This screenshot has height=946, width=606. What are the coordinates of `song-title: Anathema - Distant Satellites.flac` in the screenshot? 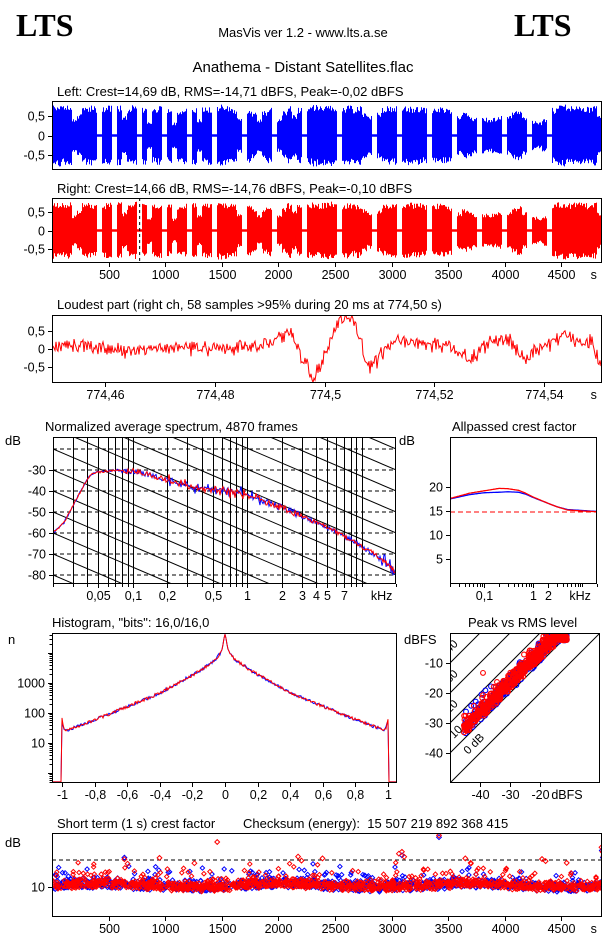 It's located at (303, 67).